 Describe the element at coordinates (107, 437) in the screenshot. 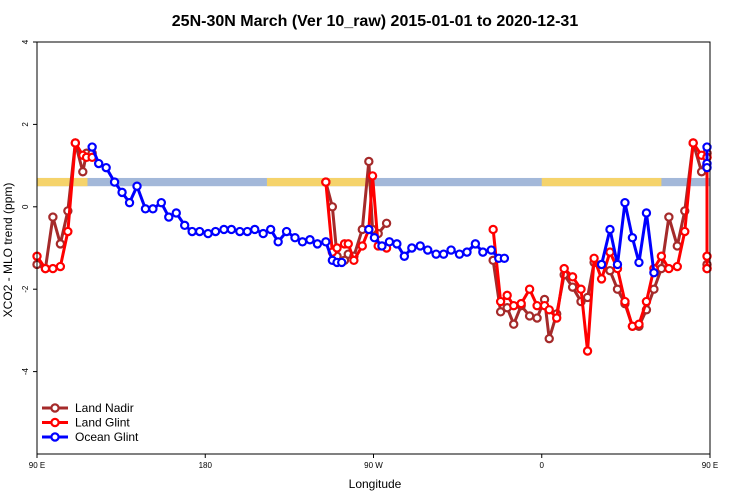

I see `legend-entry: Ocean Glint` at that location.